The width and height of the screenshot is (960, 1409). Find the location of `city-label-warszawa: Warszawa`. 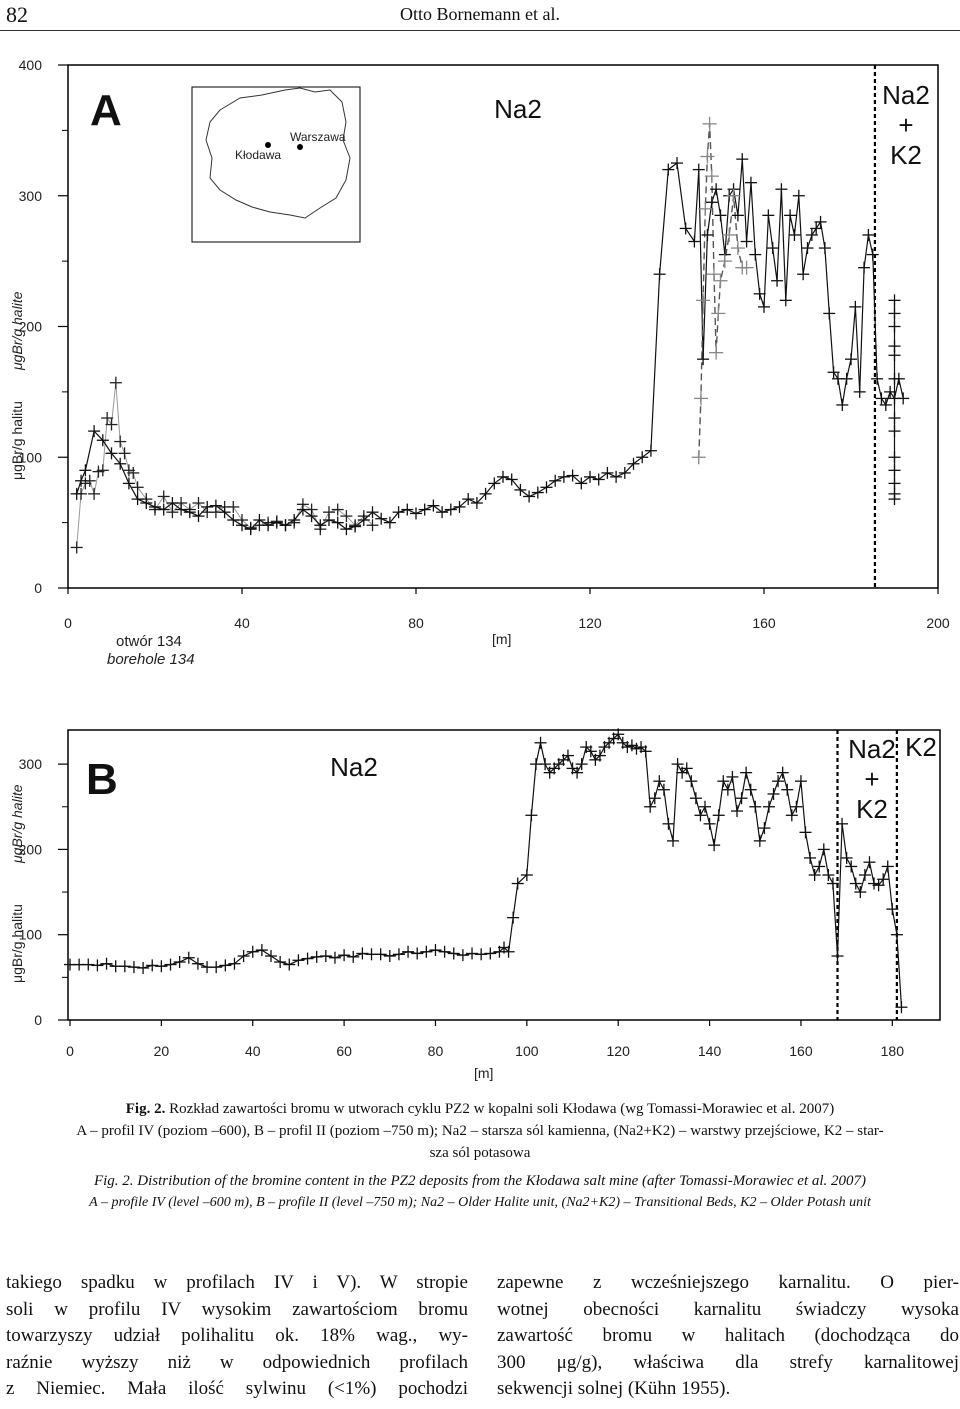

city-label-warszawa: Warszawa is located at coordinates (318, 137).